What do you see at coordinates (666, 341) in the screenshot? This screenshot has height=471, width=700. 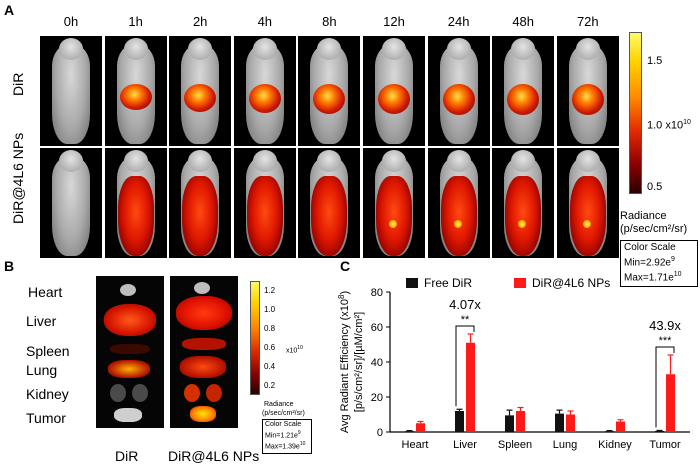 I see `significance-stars: ***` at bounding box center [666, 341].